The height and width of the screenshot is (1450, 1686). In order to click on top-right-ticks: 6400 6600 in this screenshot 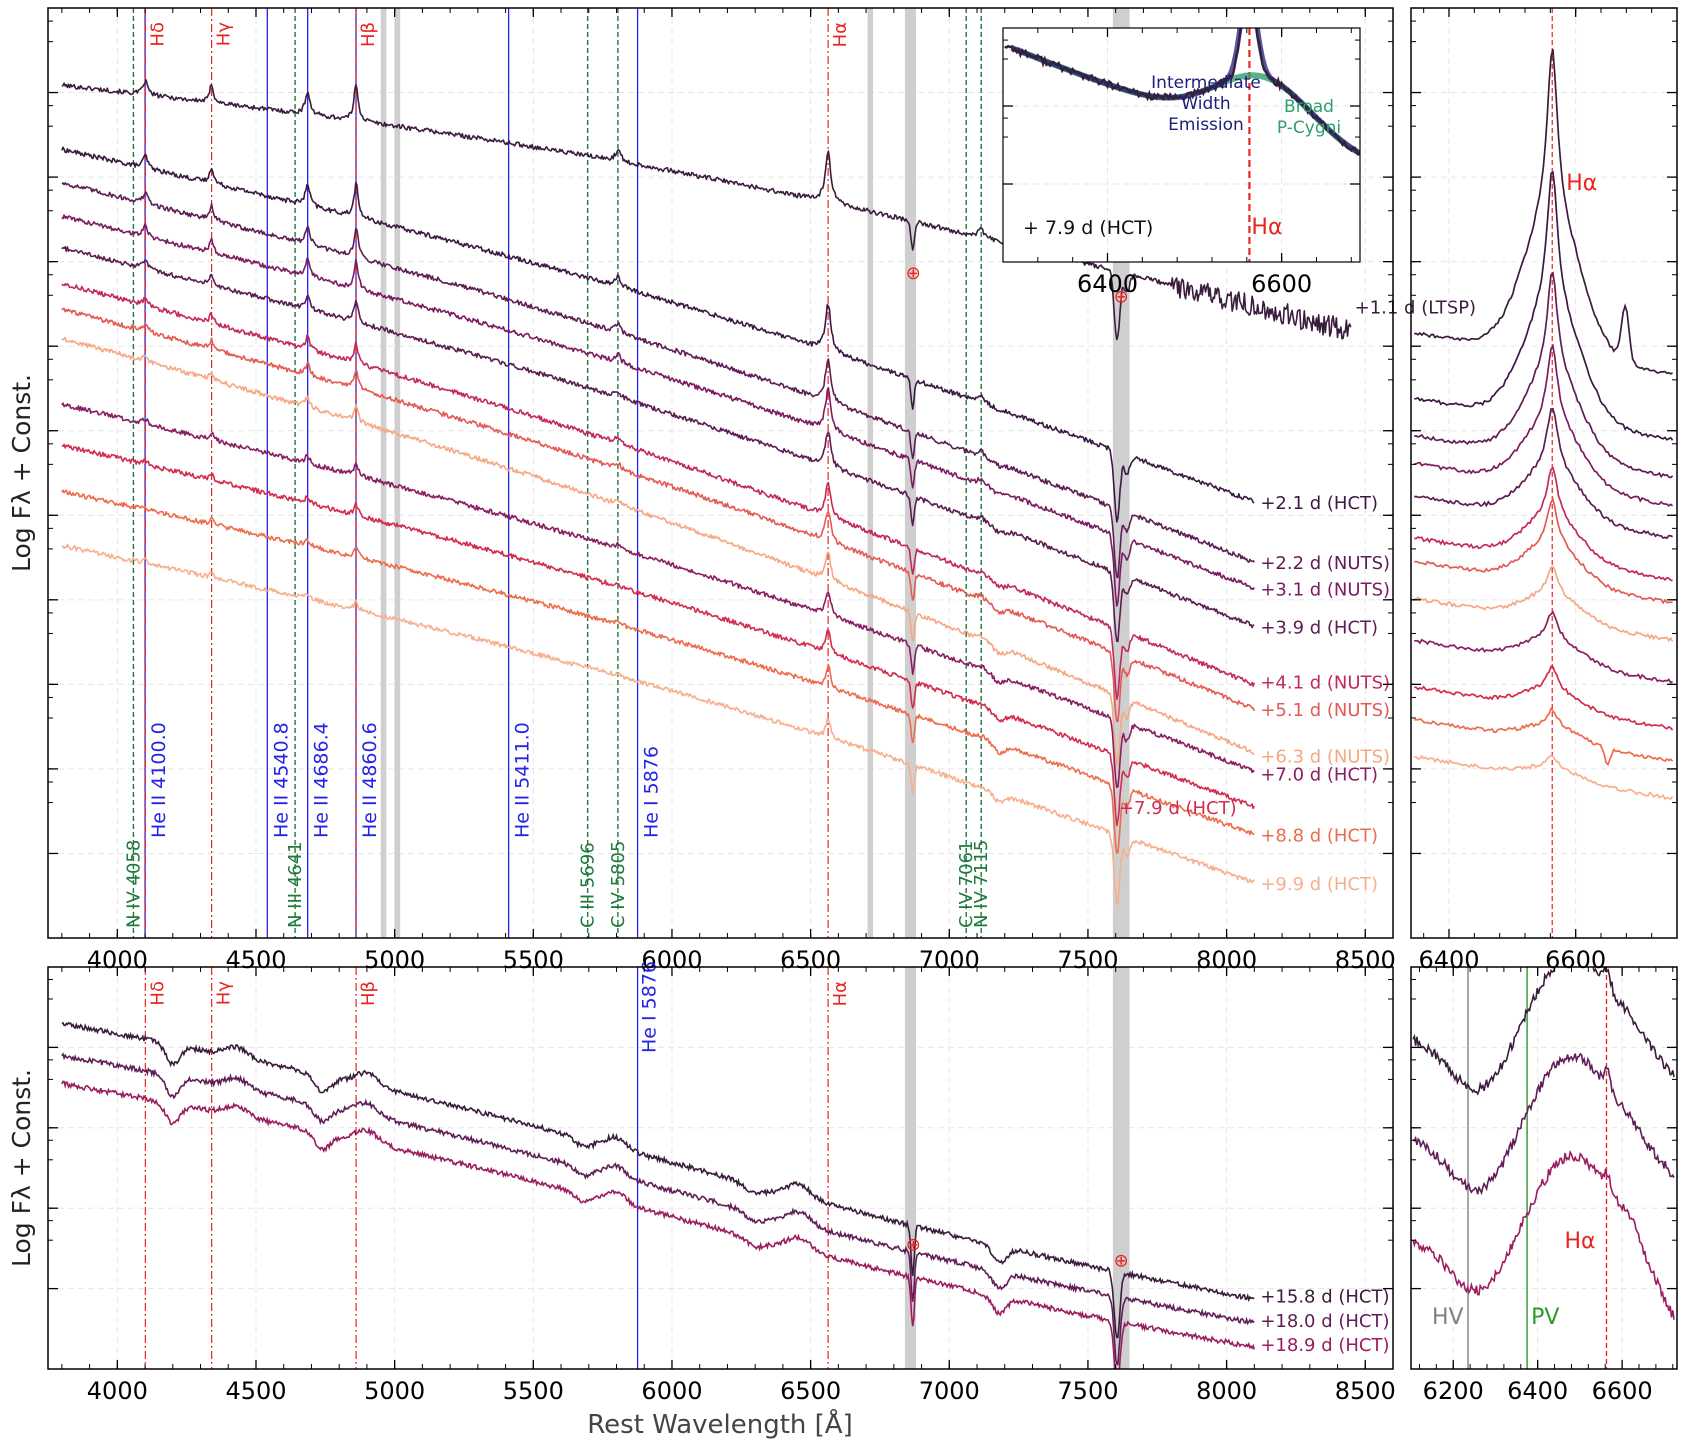, I will do `click(1544, 491)`.